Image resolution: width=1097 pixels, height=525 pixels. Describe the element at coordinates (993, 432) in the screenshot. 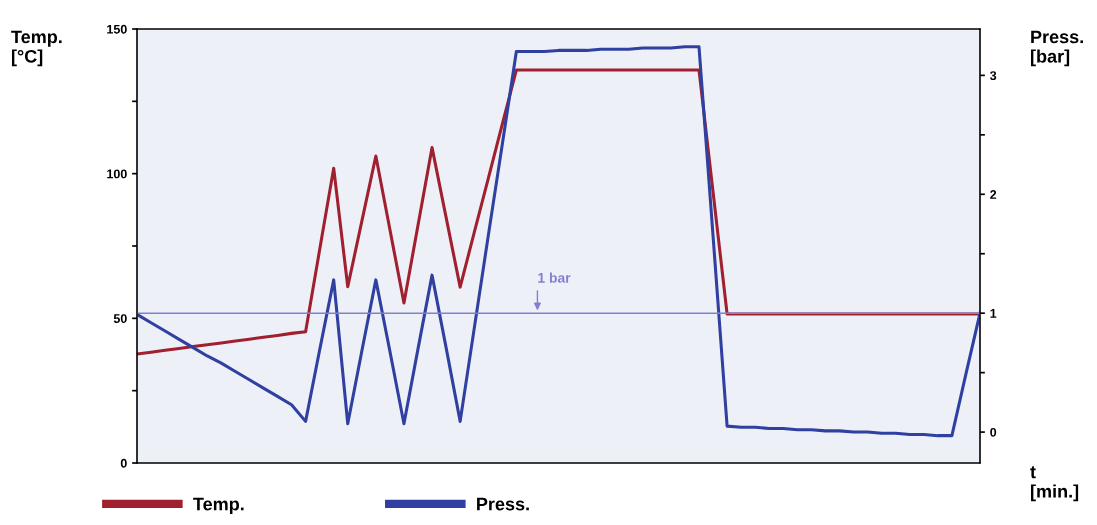

I see `y2-tick-label: 0` at that location.